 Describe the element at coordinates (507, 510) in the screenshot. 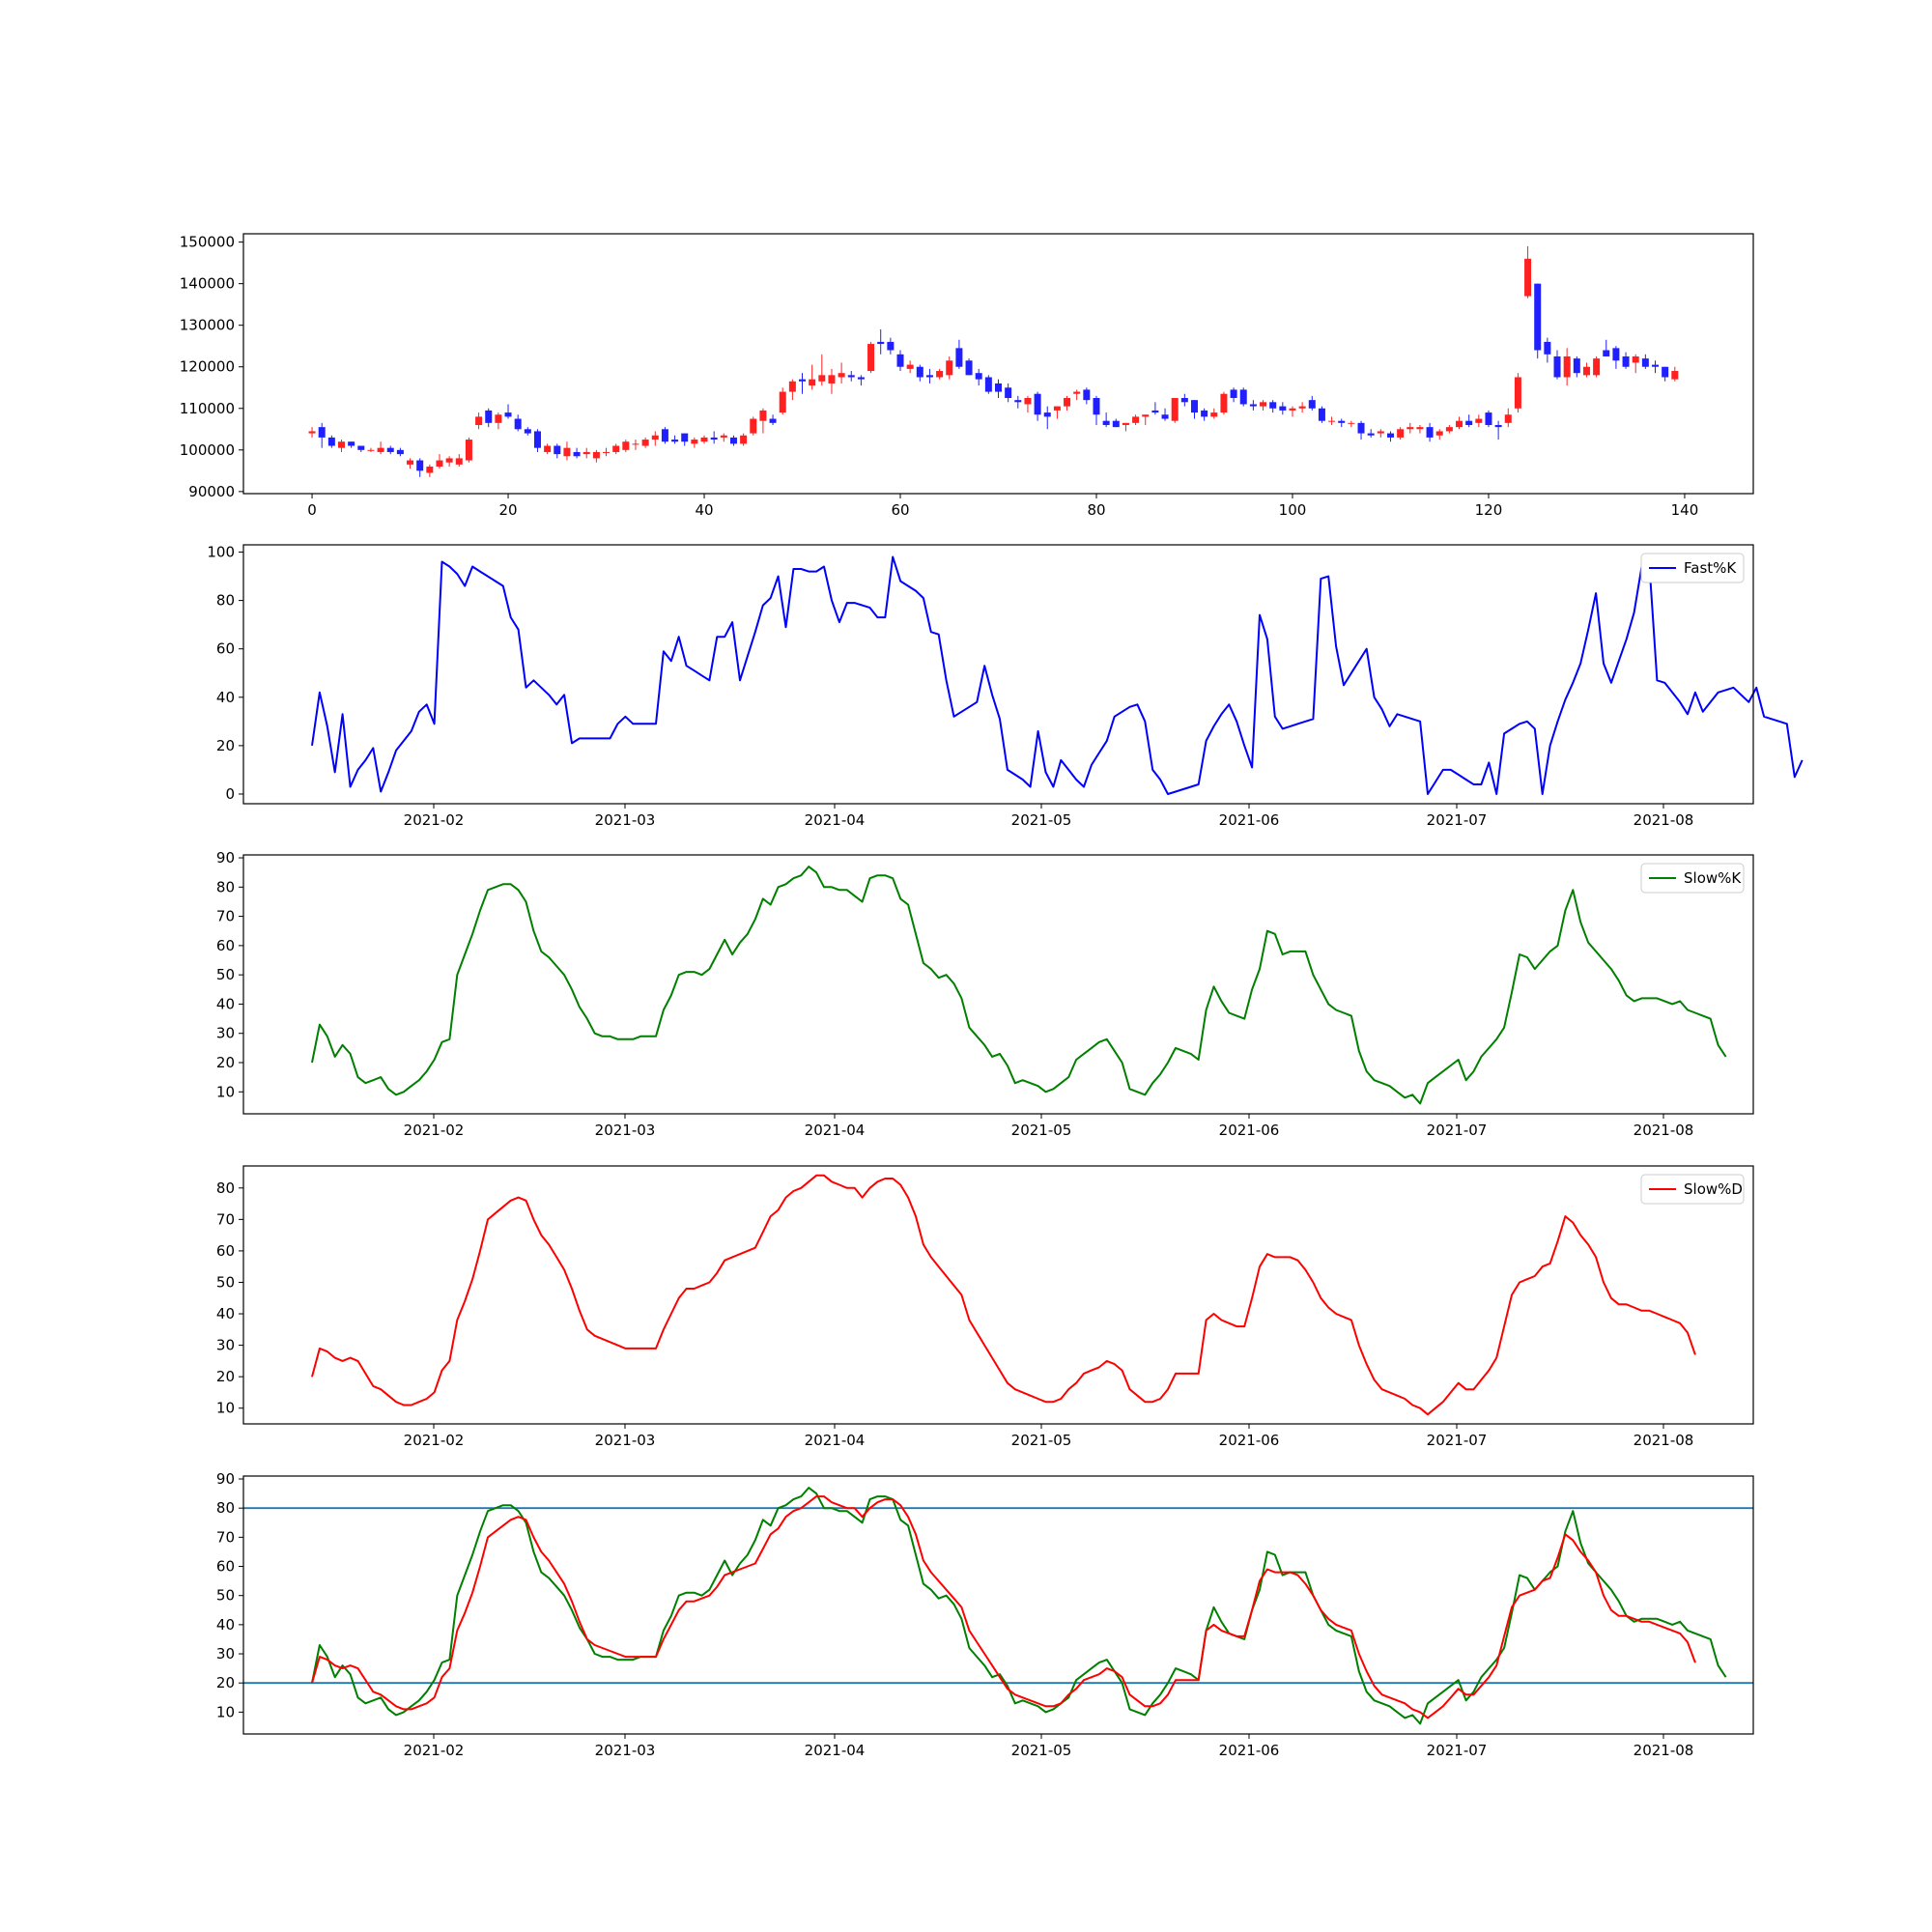

I see `x-tick-label: 20` at that location.